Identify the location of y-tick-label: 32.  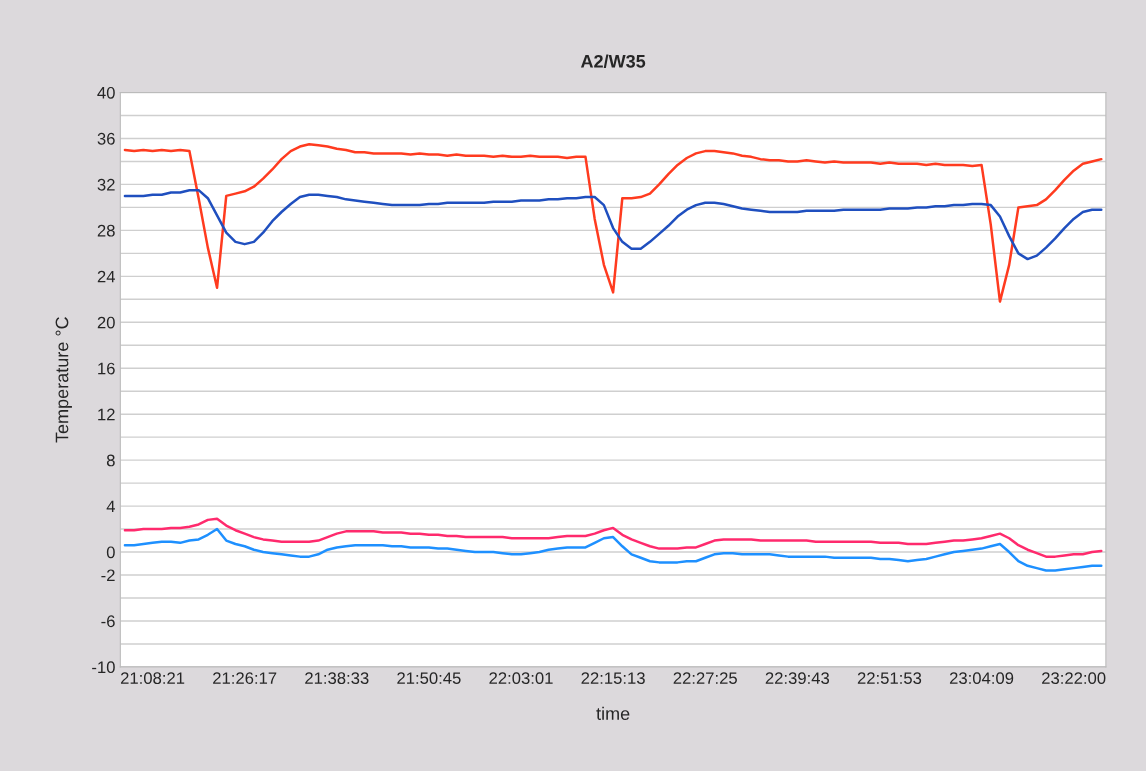
(106, 184).